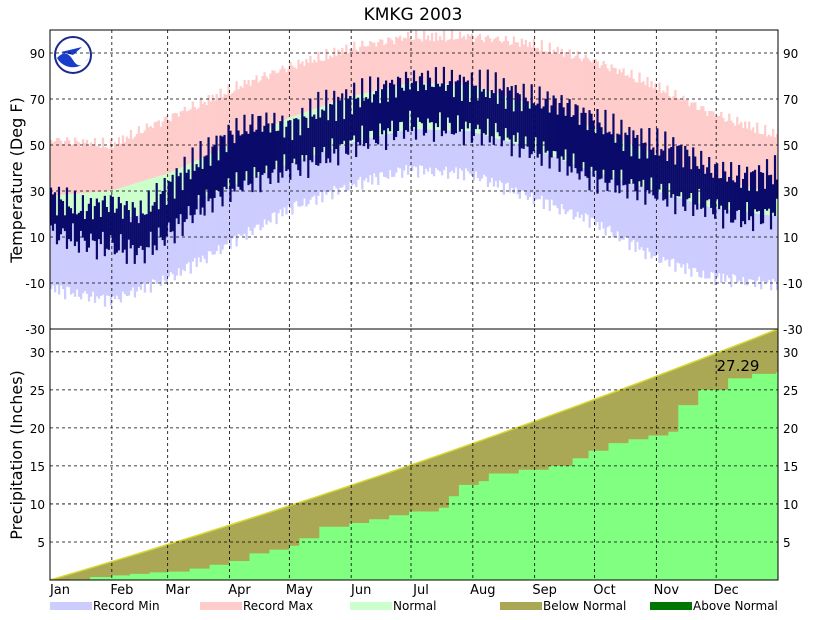 This screenshot has height=620, width=827. I want to click on legend-label: Above Normal, so click(735, 606).